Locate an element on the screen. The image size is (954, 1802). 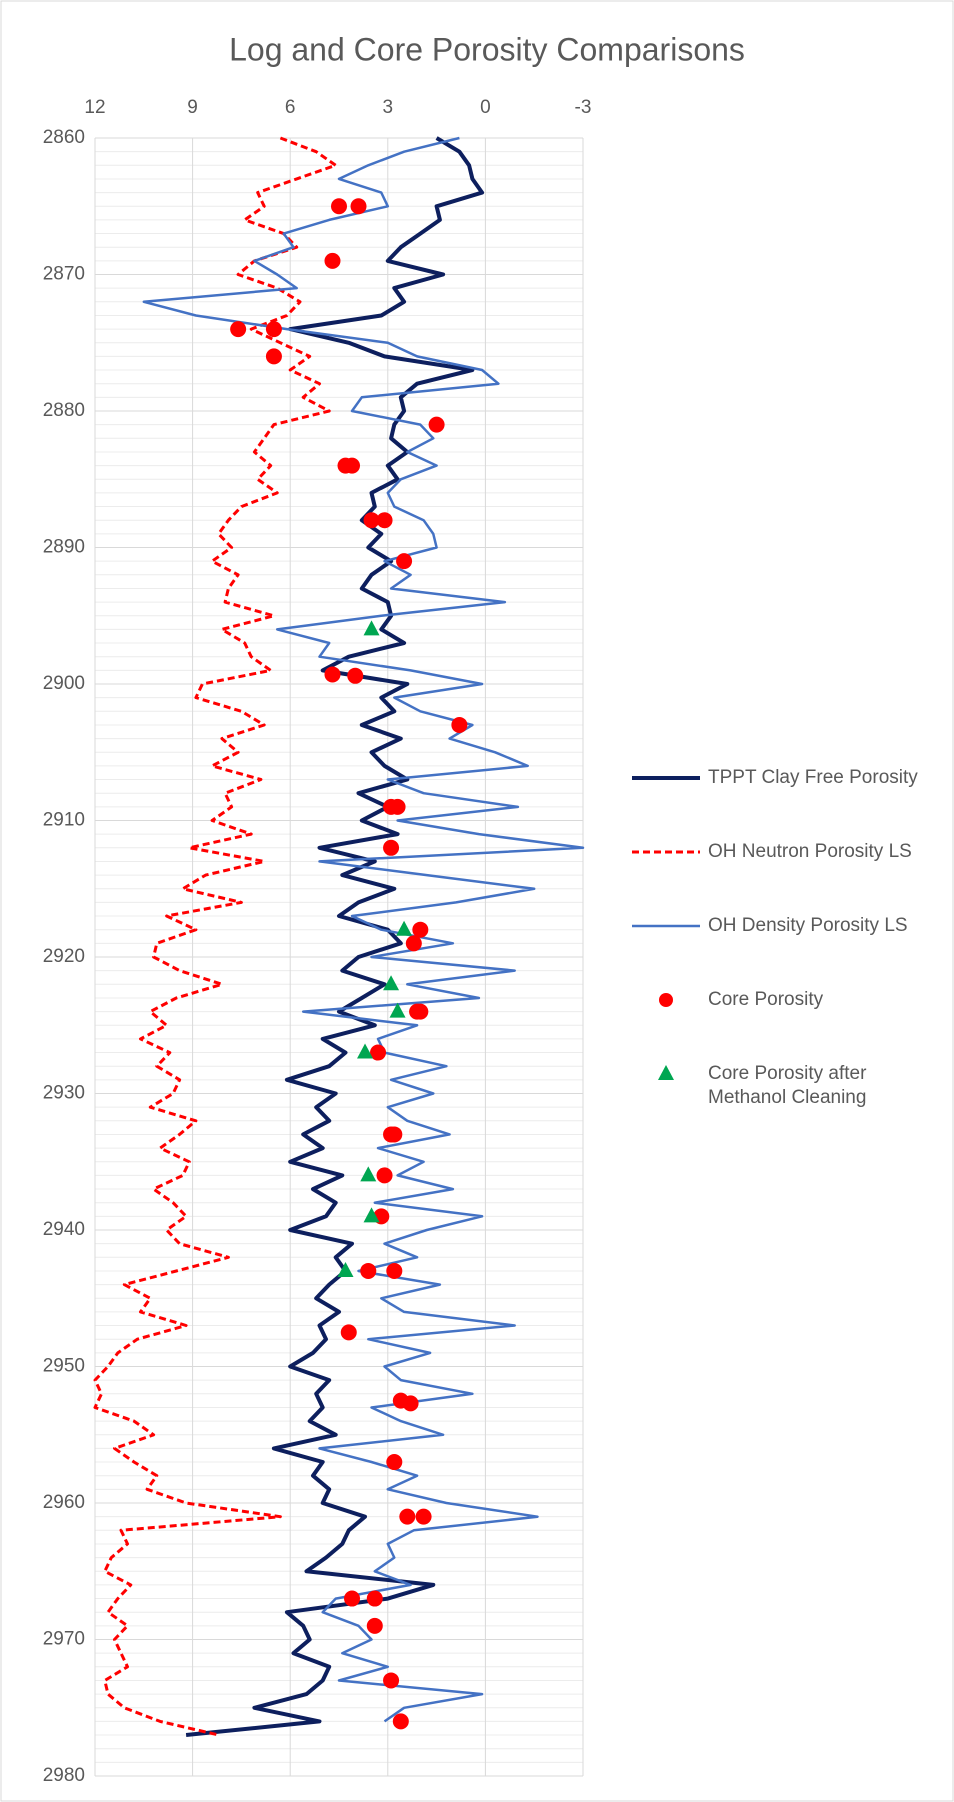
y-tick-label: 2870 is located at coordinates (64, 274).